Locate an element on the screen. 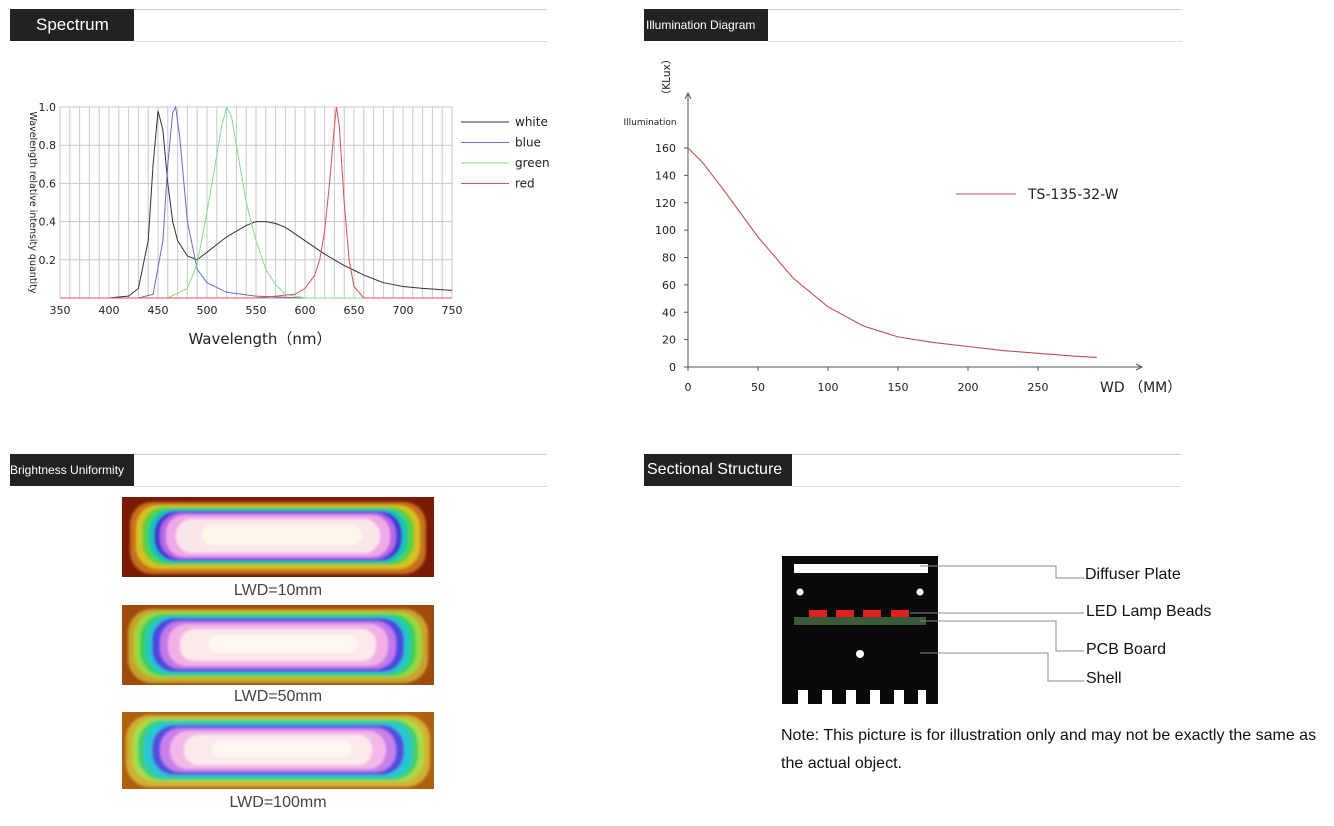  diffuser-plate is located at coordinates (861, 568).